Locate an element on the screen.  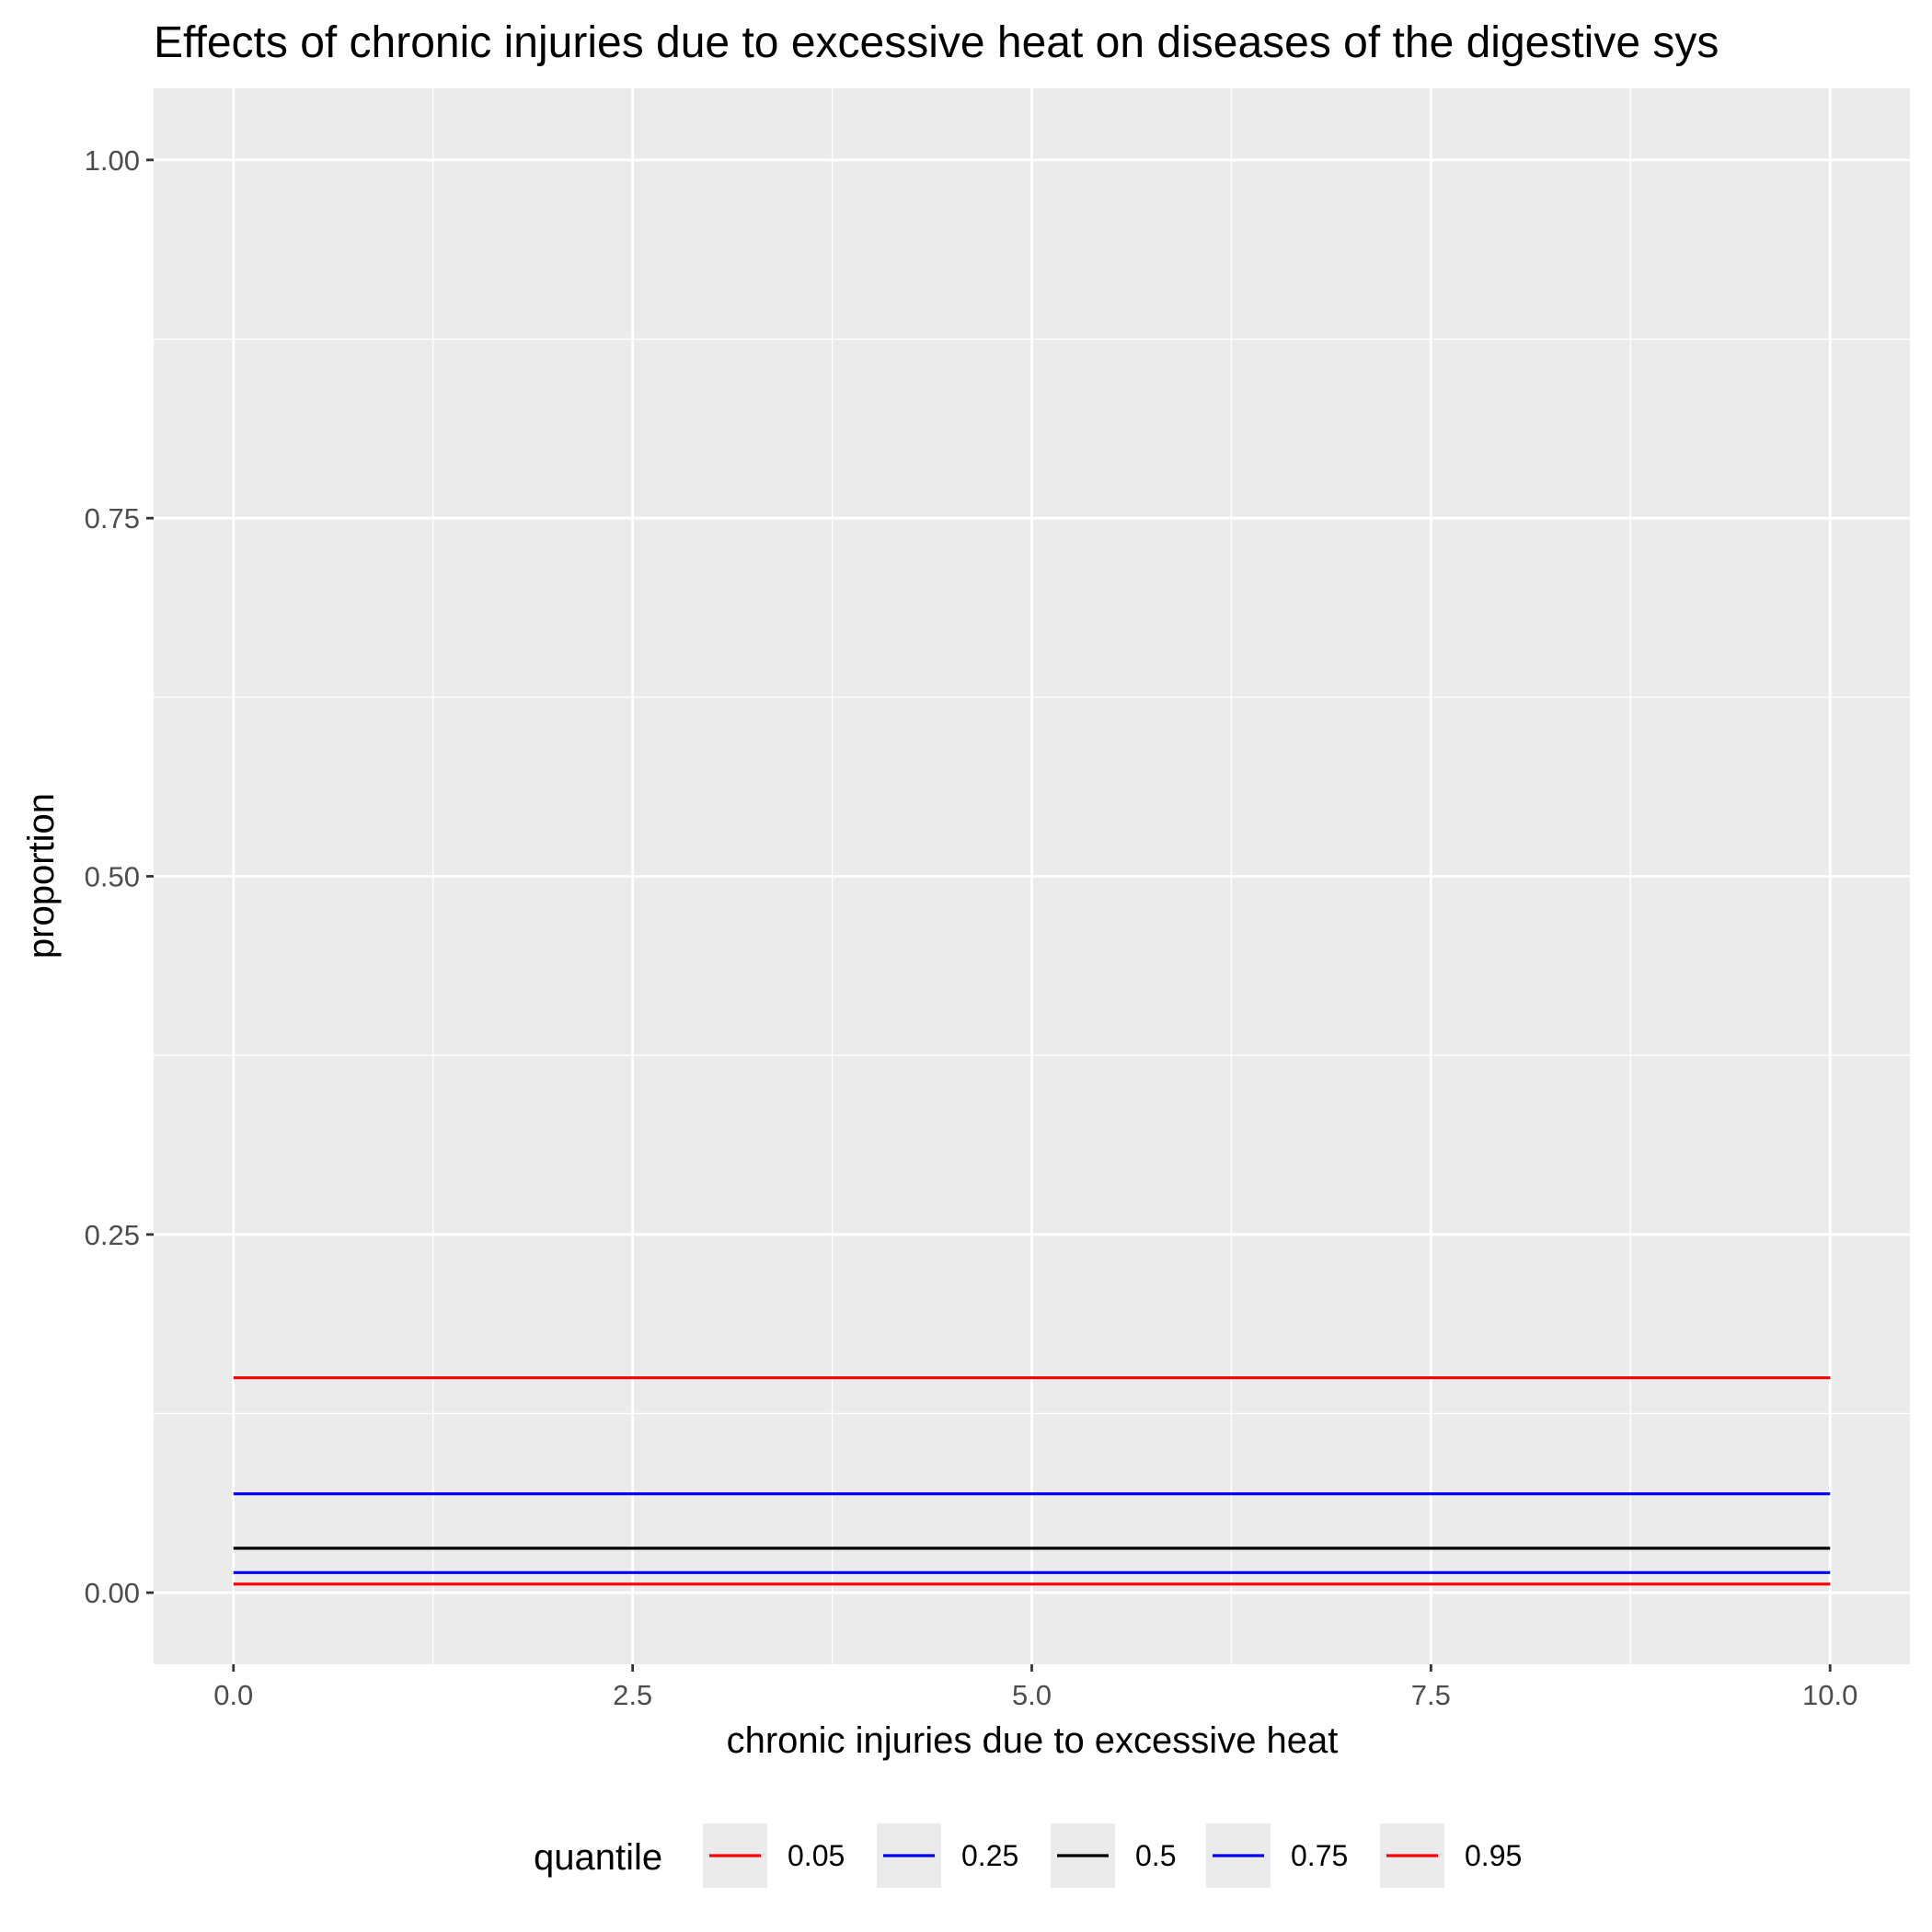
x-tick-label: 5.0 is located at coordinates (1032, 1695).